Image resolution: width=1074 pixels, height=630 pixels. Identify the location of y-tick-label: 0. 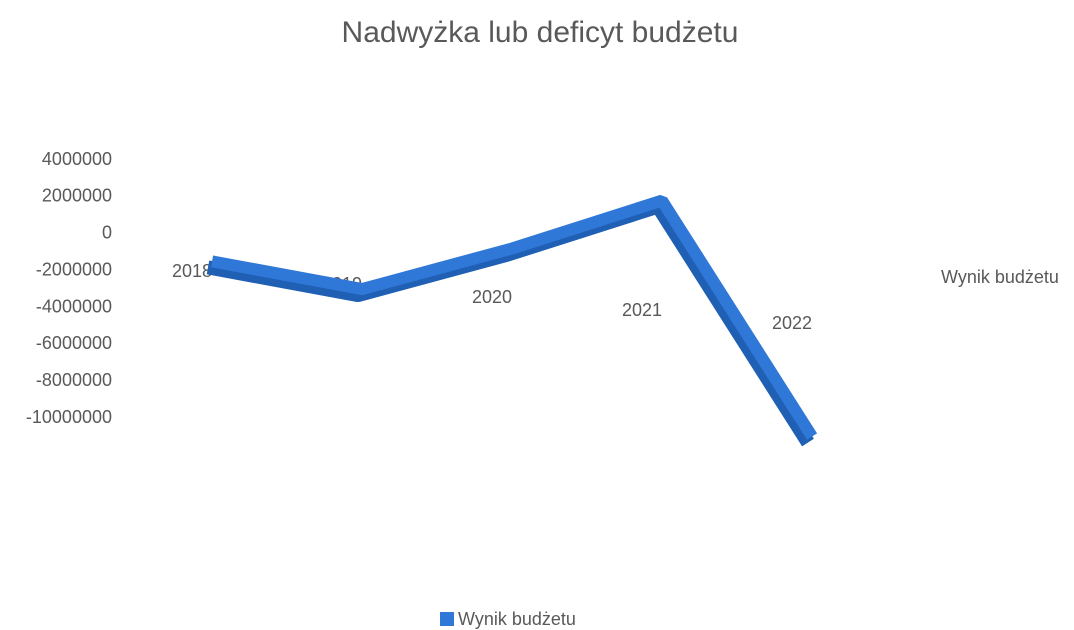
(107, 233).